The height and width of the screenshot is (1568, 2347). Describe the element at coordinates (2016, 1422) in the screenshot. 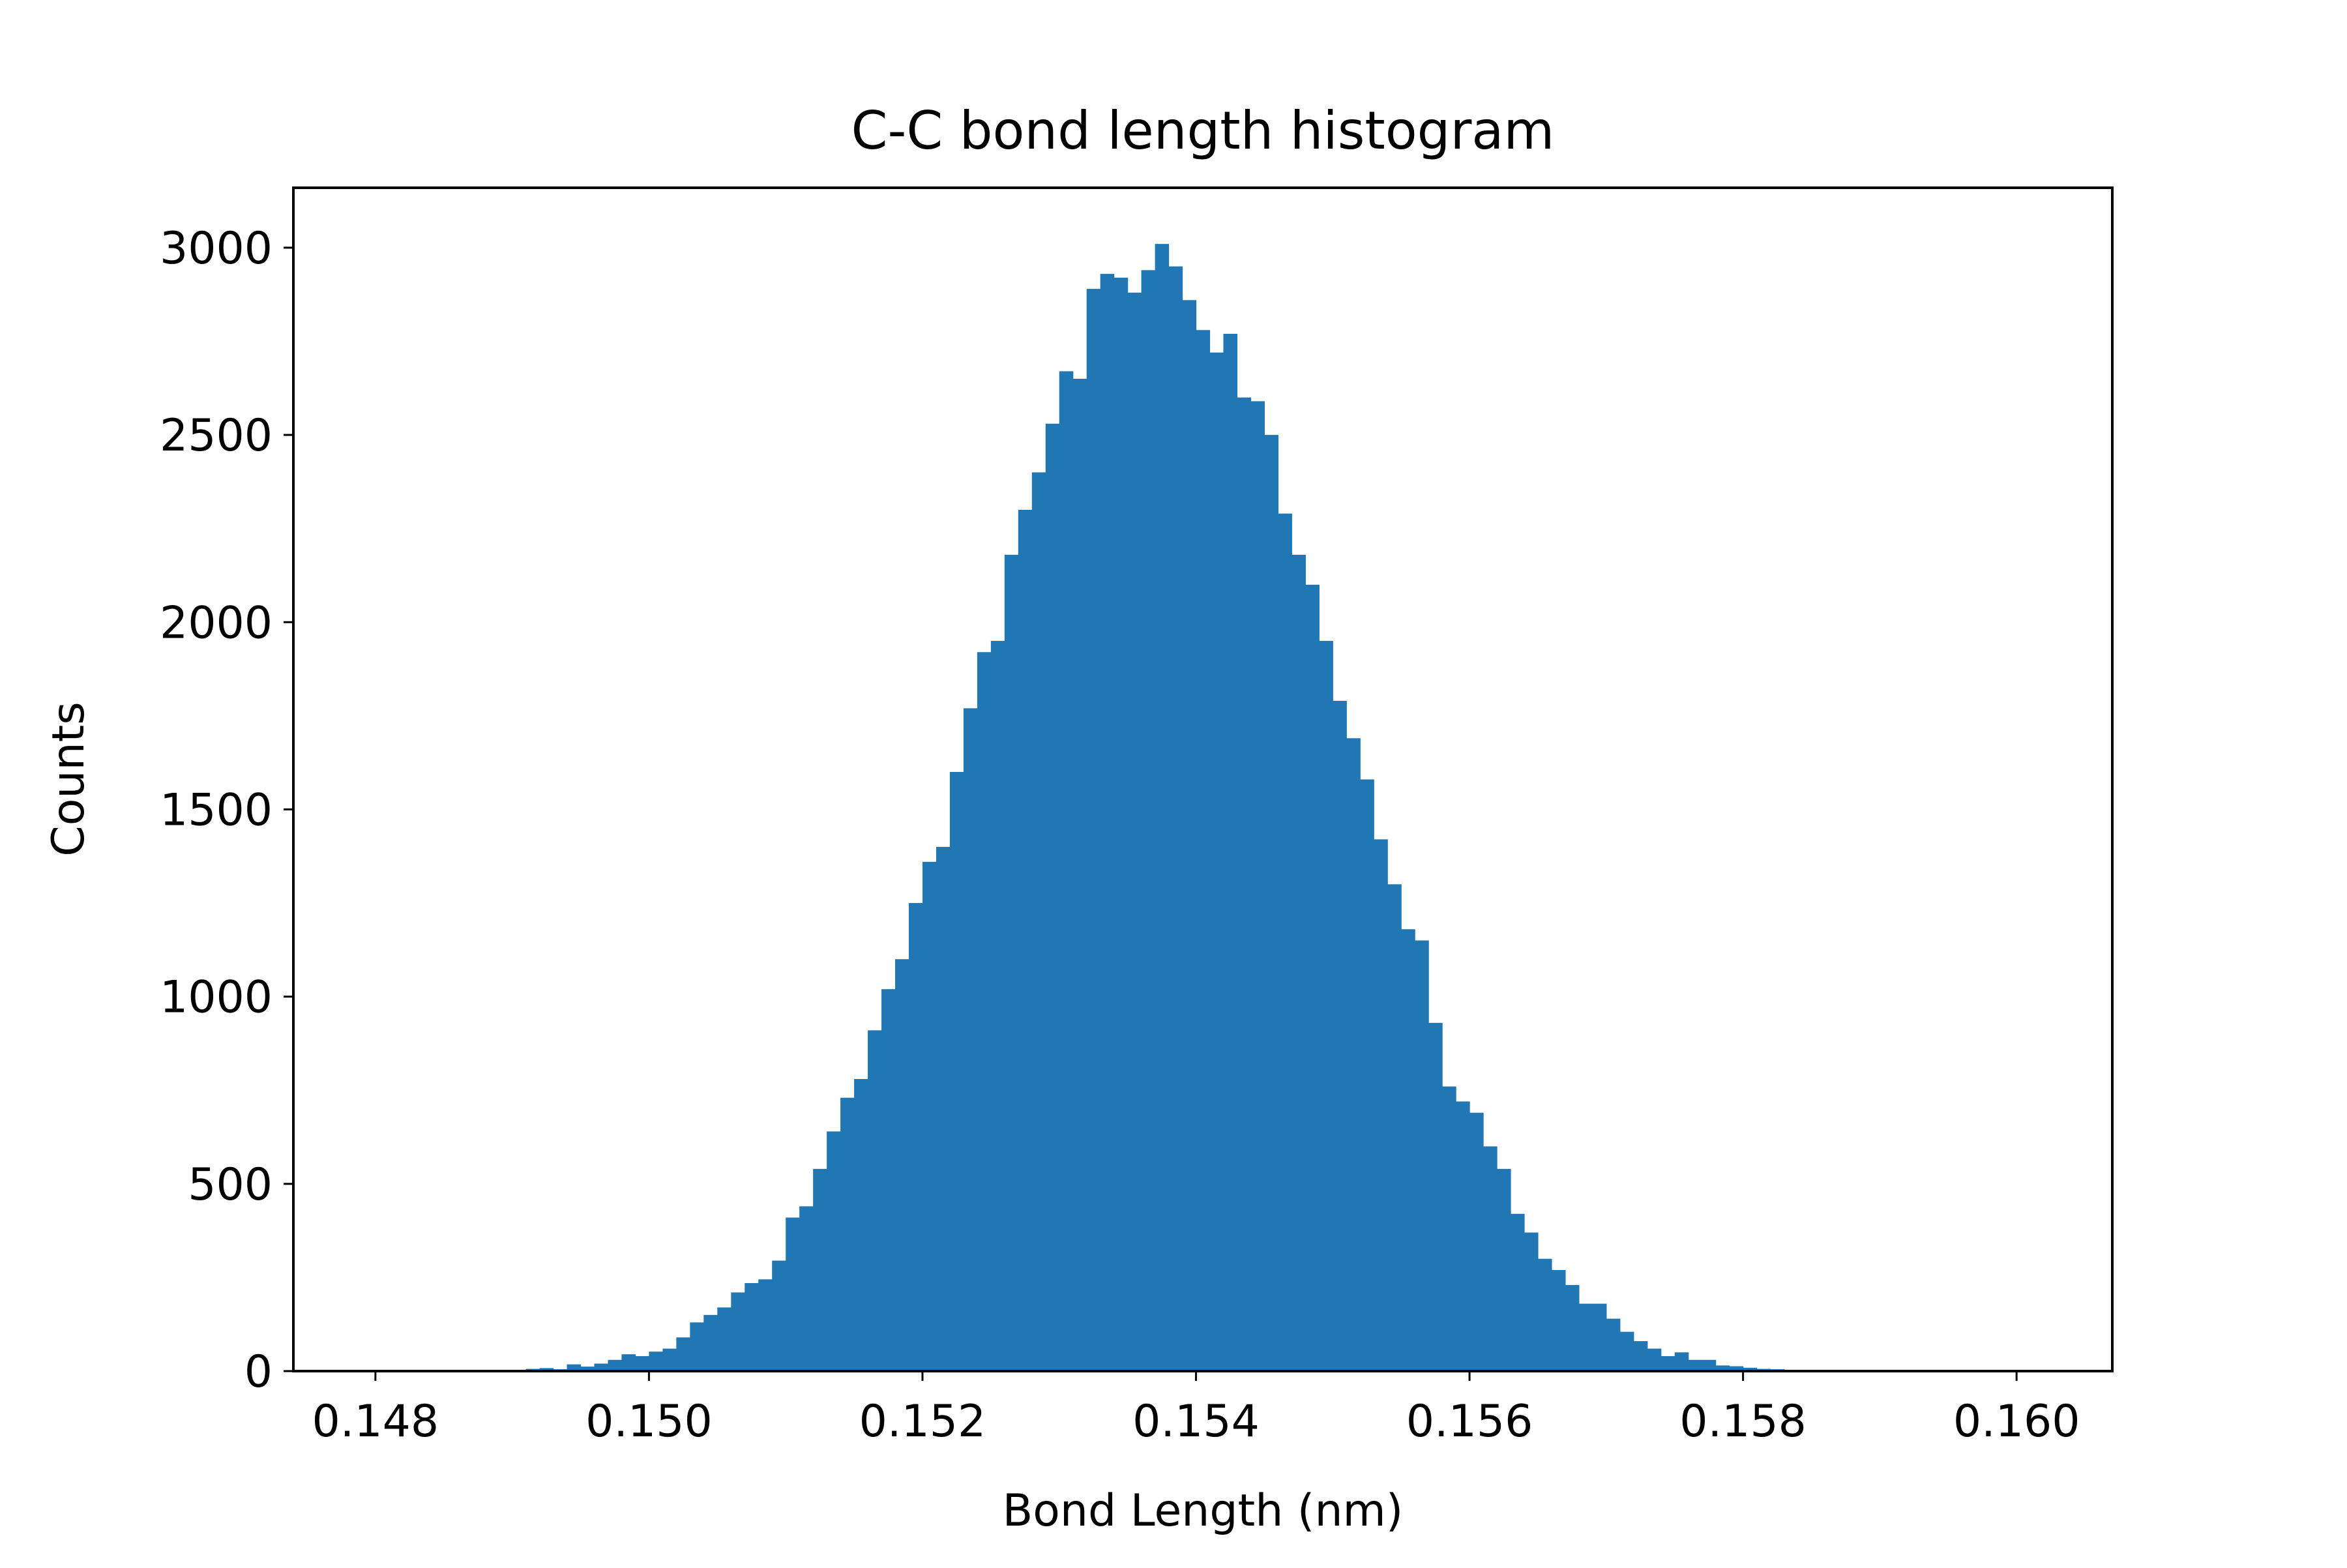

I see `x-tick-label: 0.160` at that location.